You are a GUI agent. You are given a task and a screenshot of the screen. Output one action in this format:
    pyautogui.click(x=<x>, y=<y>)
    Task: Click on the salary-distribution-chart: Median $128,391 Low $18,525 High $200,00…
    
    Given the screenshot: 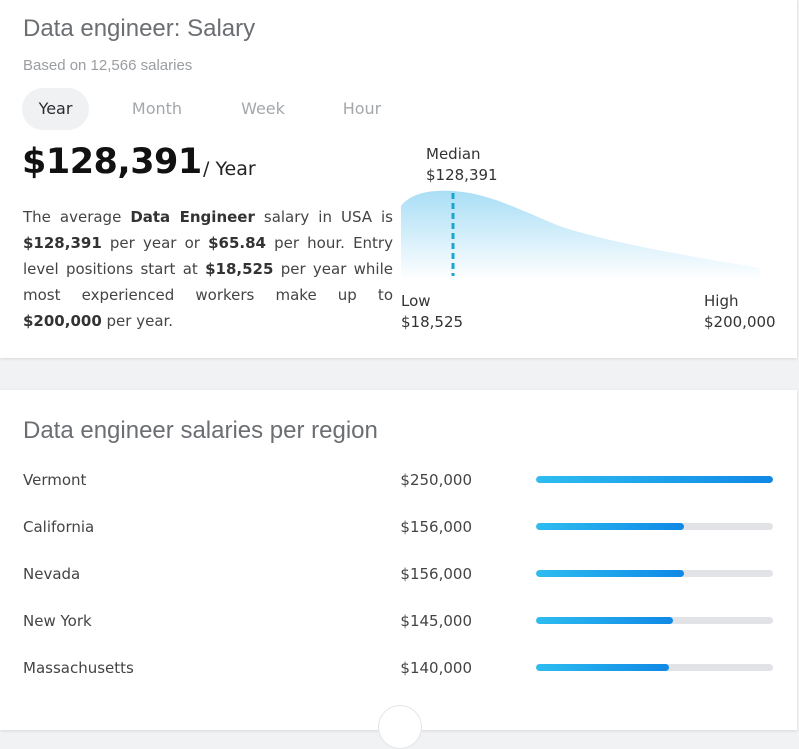 What is the action you would take?
    pyautogui.click(x=588, y=240)
    